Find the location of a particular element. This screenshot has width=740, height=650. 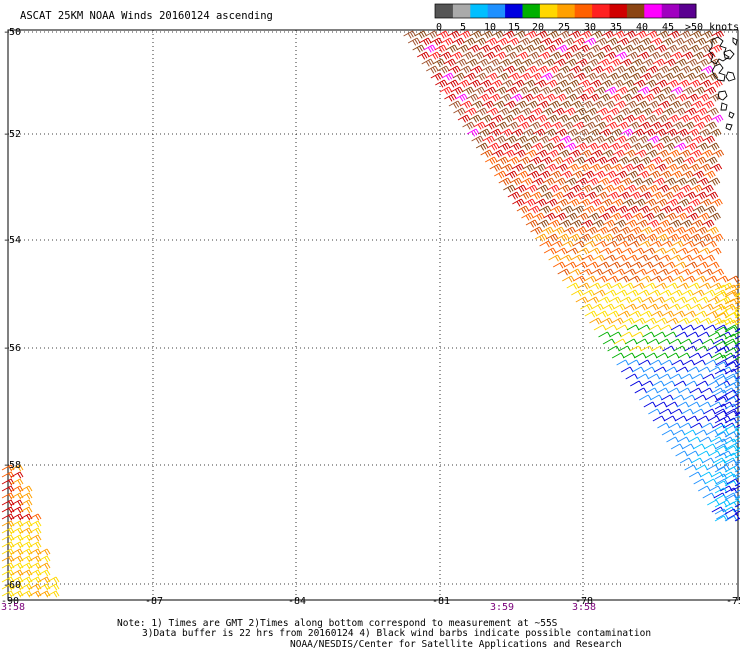

lat-label: -56 is located at coordinates (12, 348).